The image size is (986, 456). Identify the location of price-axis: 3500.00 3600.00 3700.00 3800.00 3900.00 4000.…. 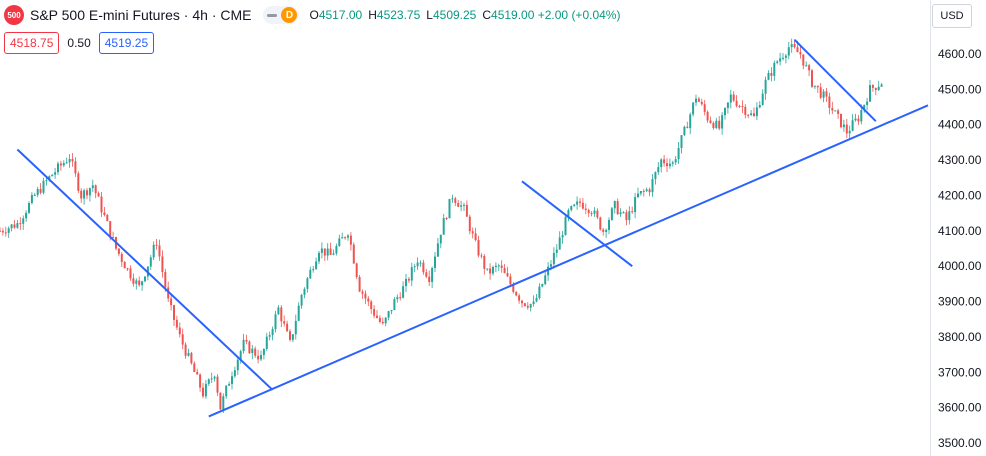
(960, 248).